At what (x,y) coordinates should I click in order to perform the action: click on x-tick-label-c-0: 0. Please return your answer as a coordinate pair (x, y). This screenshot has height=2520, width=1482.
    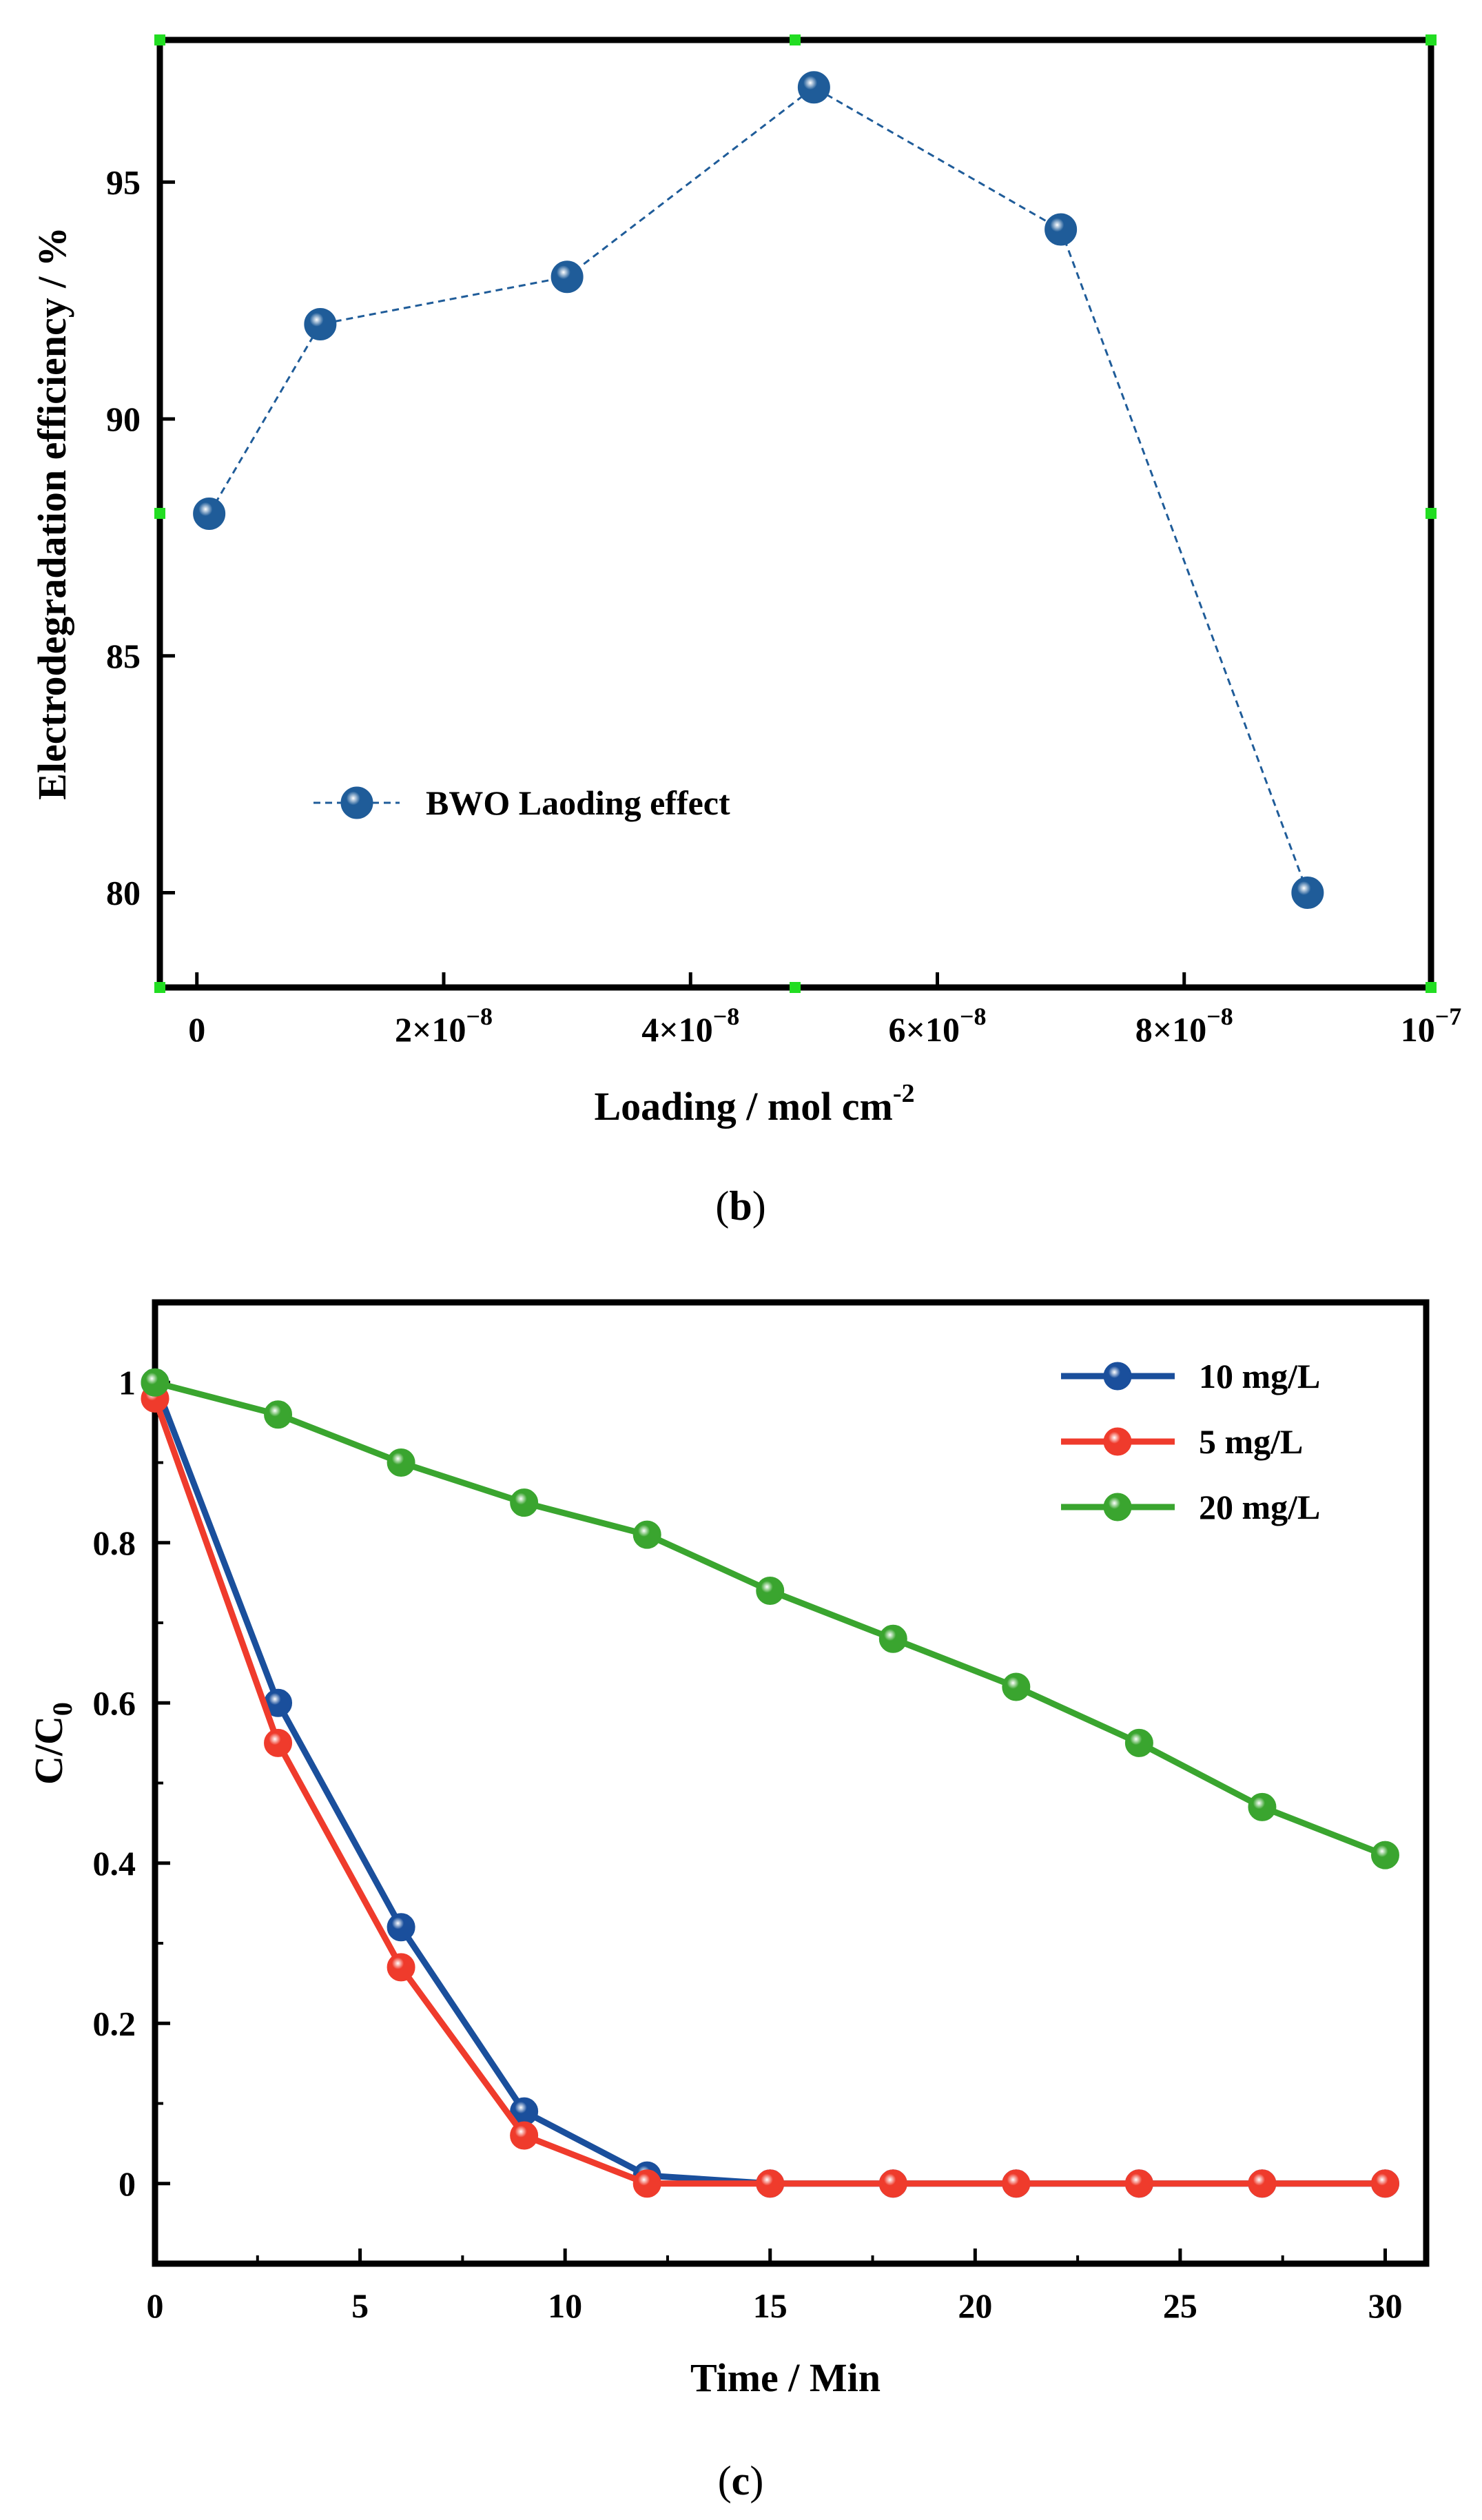
    Looking at the image, I should click on (155, 2305).